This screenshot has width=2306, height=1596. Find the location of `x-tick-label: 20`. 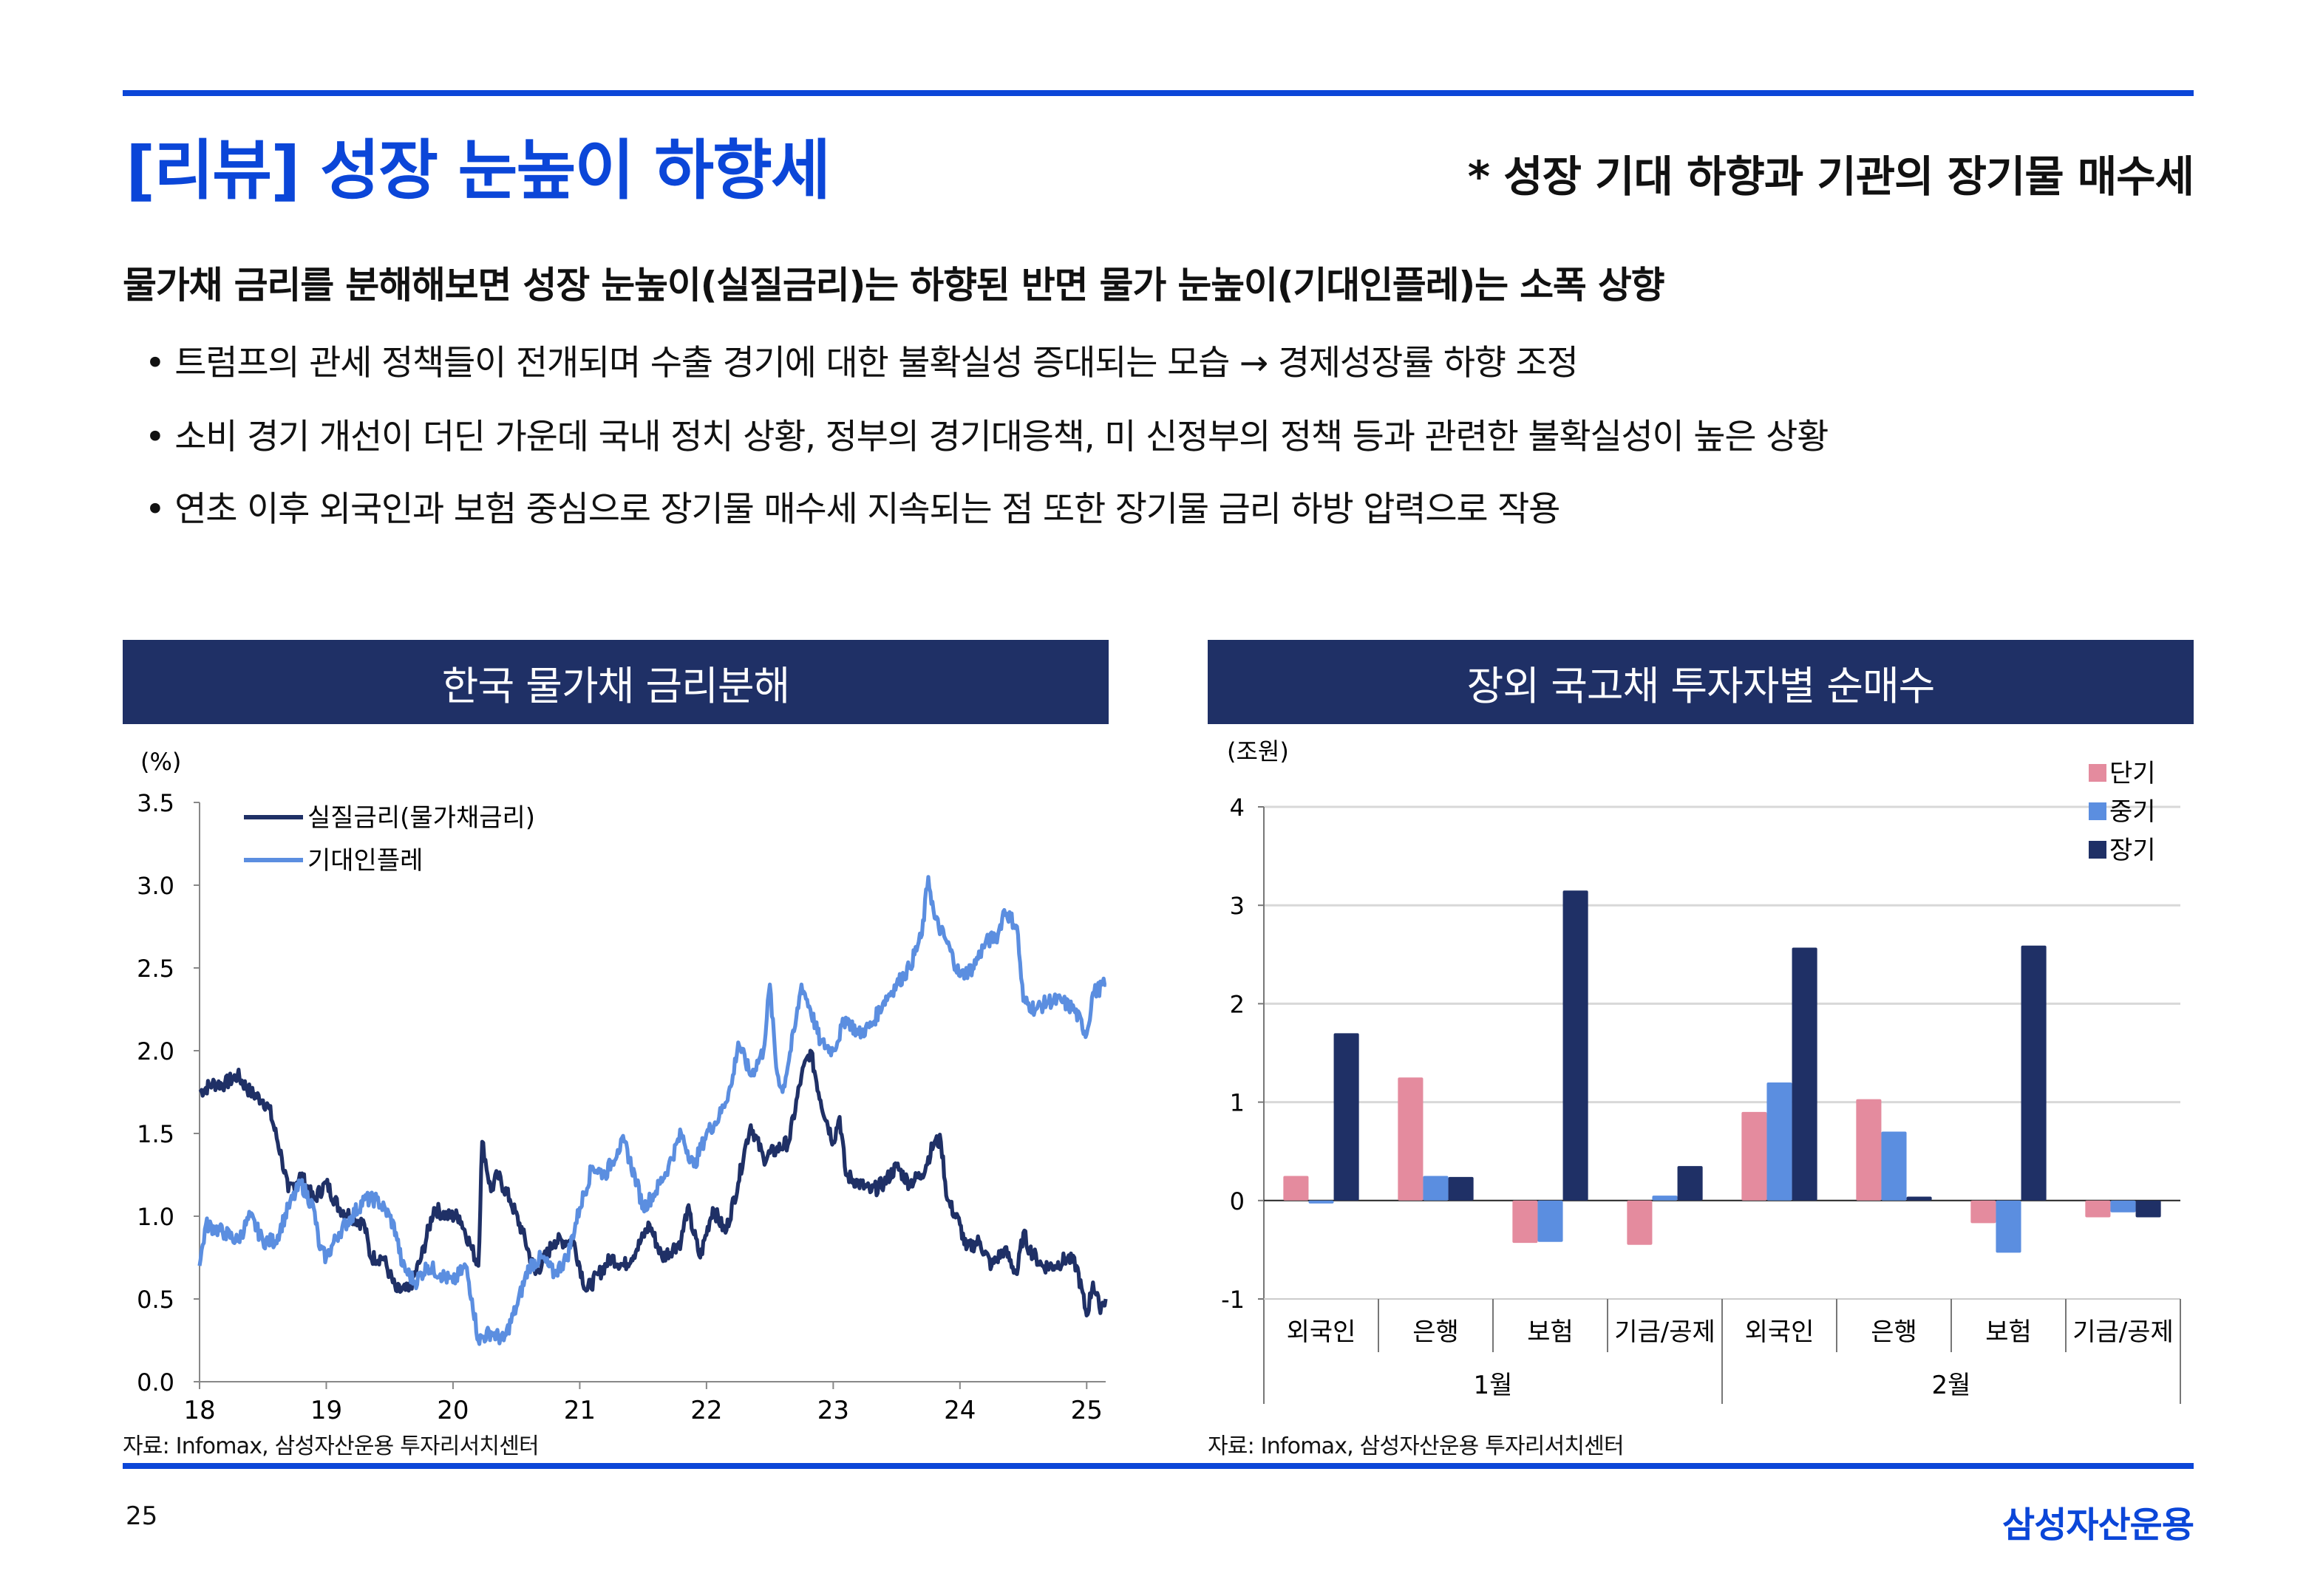

x-tick-label: 20 is located at coordinates (453, 1410).